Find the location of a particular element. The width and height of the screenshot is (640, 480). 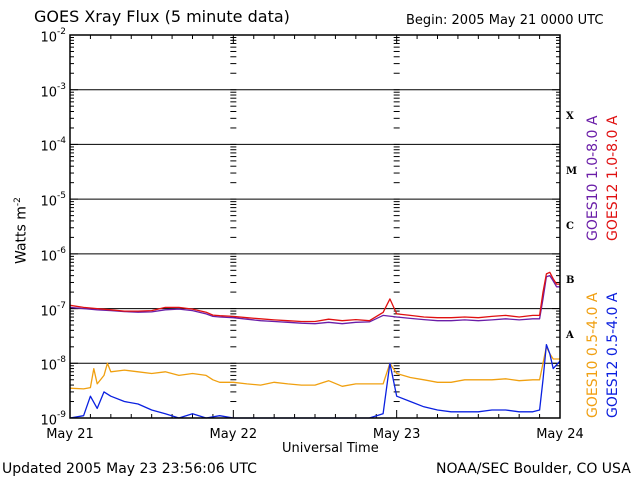

y-tick-label: 10⁻⁵ is located at coordinates (53, 200).